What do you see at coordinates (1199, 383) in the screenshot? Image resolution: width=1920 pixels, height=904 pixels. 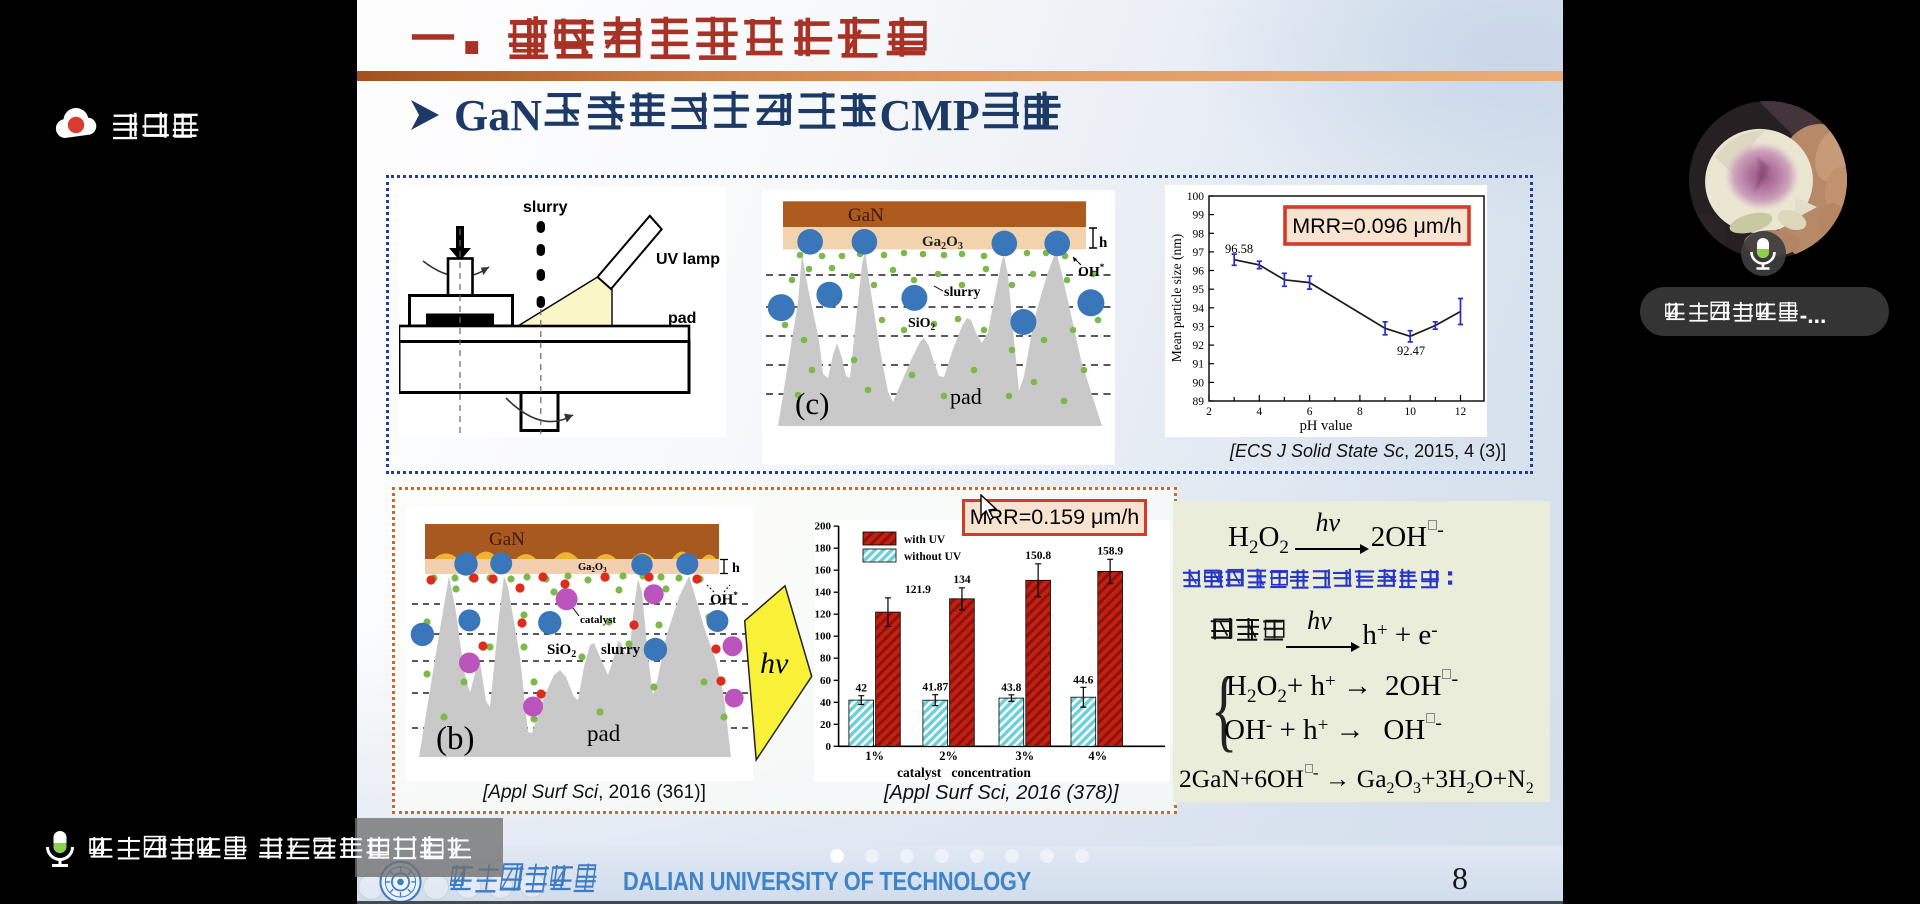 I see `svg-text: 90` at bounding box center [1199, 383].